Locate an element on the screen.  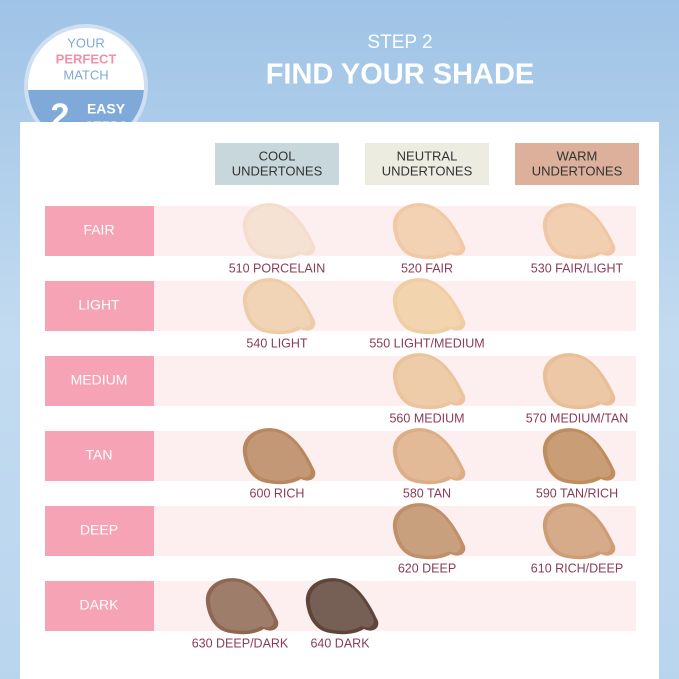
shade-name: 640 DARK is located at coordinates (340, 643).